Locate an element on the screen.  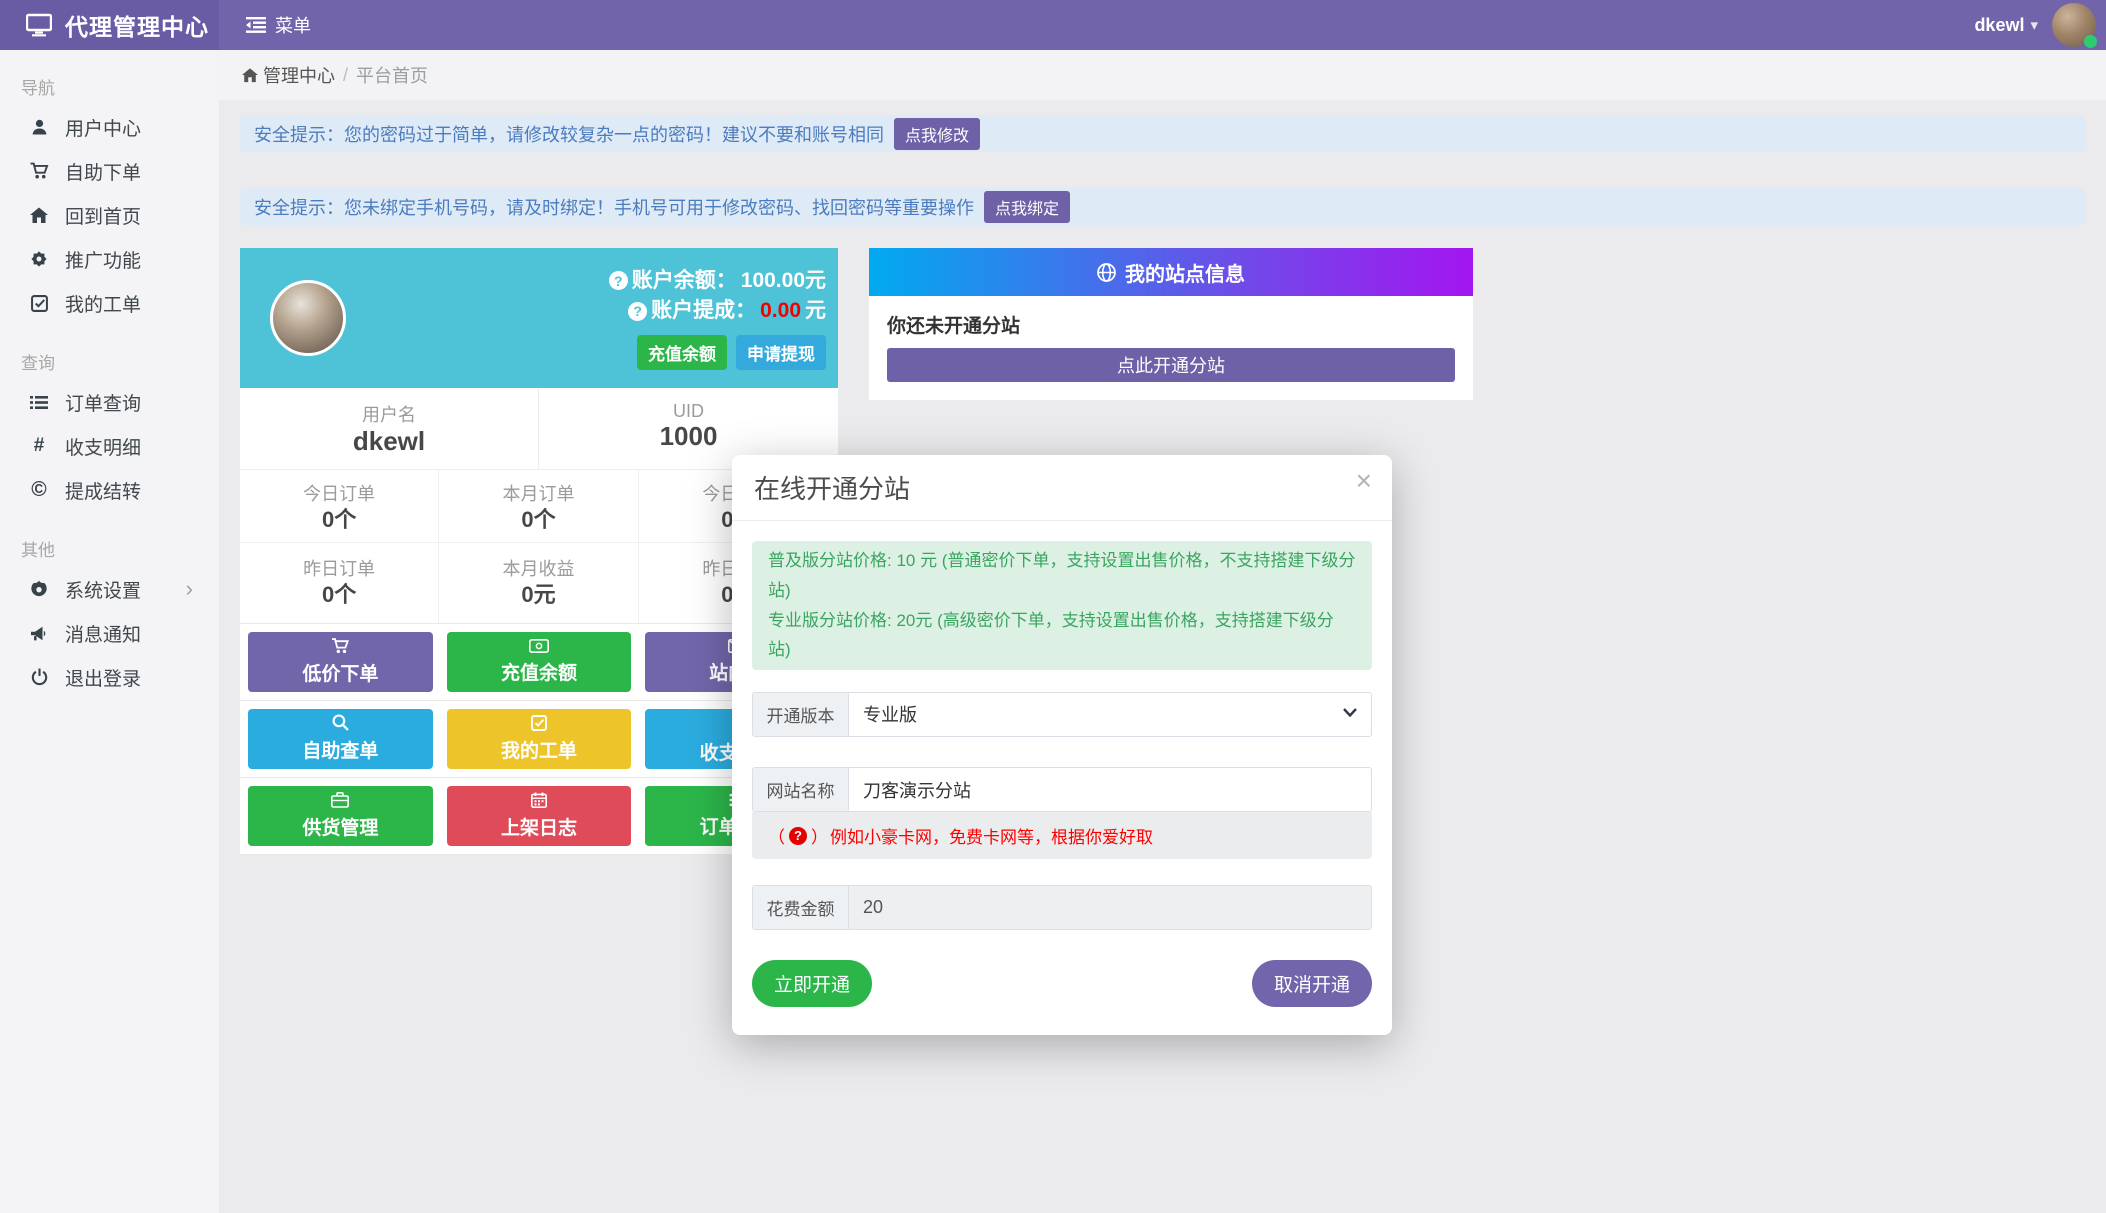
site-name-label: 网站名称 is located at coordinates (801, 789).